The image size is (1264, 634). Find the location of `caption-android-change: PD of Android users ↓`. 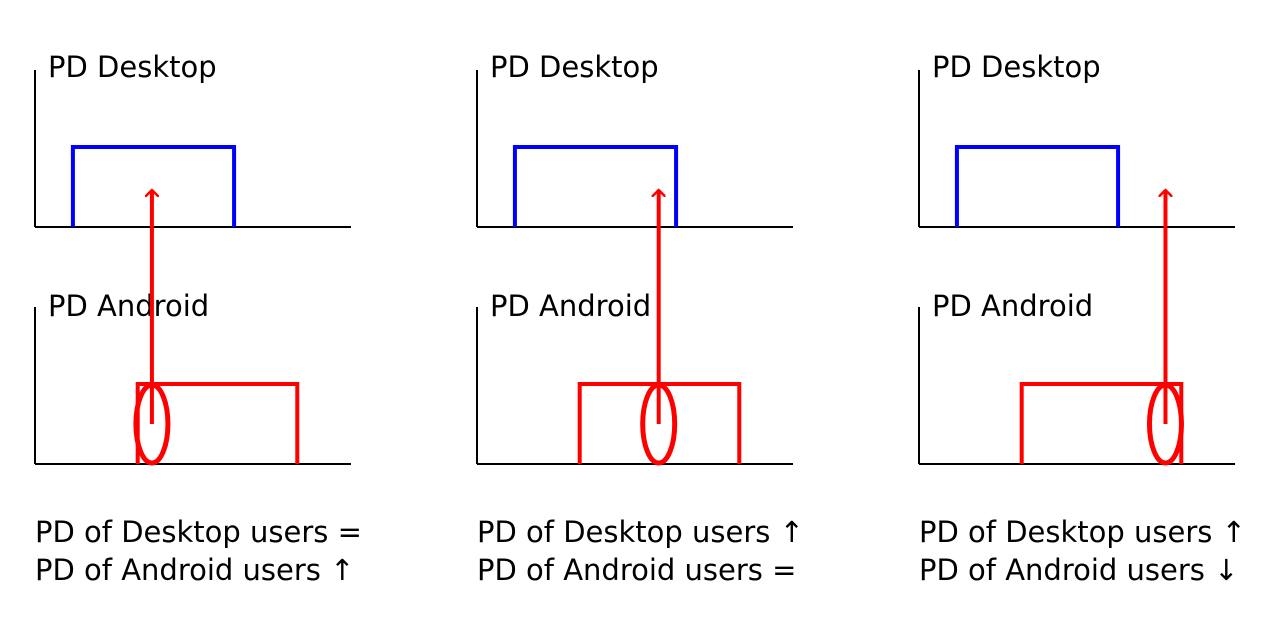

caption-android-change: PD of Android users ↓ is located at coordinates (1078, 570).